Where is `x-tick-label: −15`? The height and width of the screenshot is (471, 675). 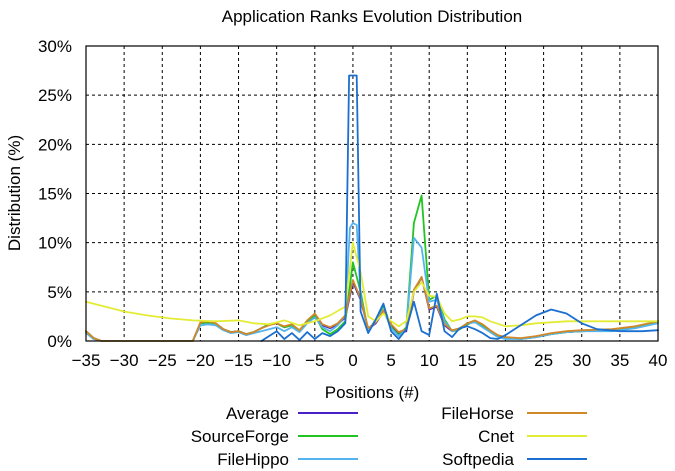
x-tick-label: −15 is located at coordinates (238, 360).